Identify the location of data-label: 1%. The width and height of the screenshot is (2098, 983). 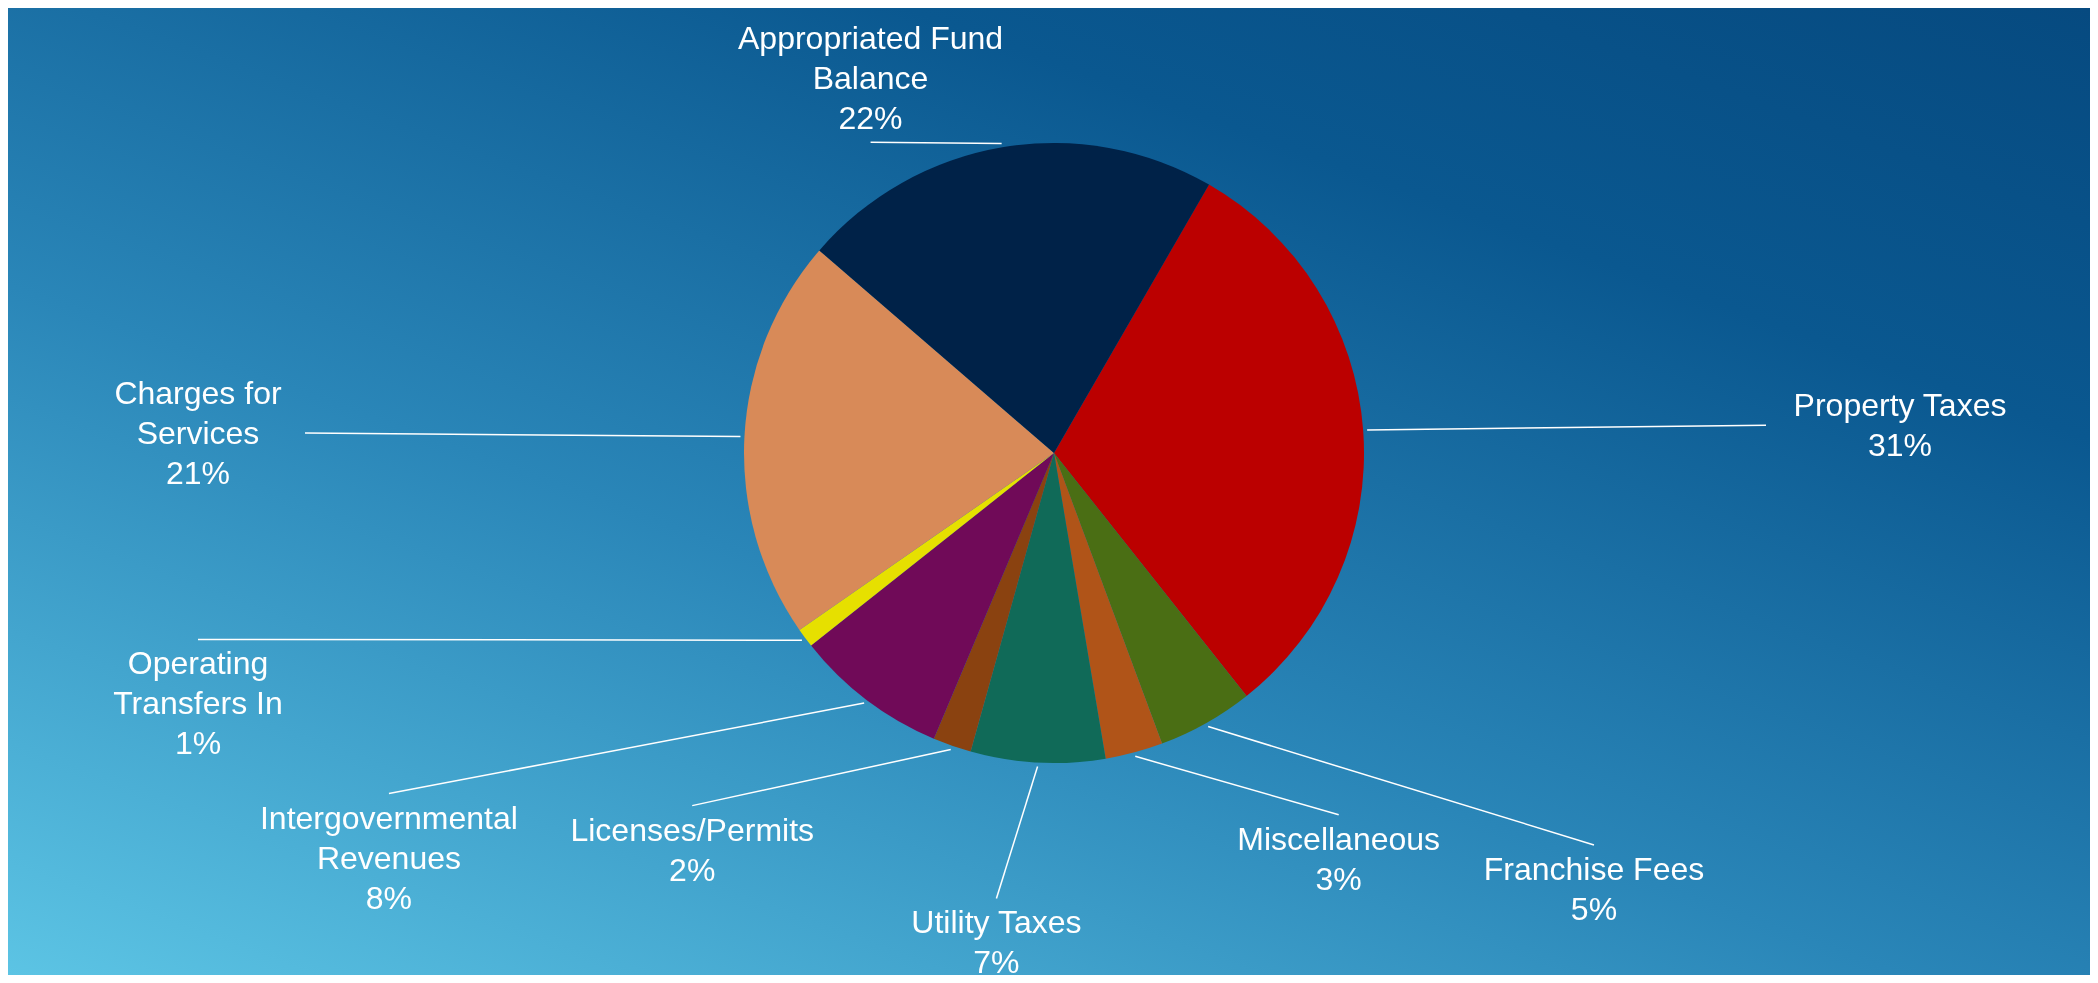
(198, 743).